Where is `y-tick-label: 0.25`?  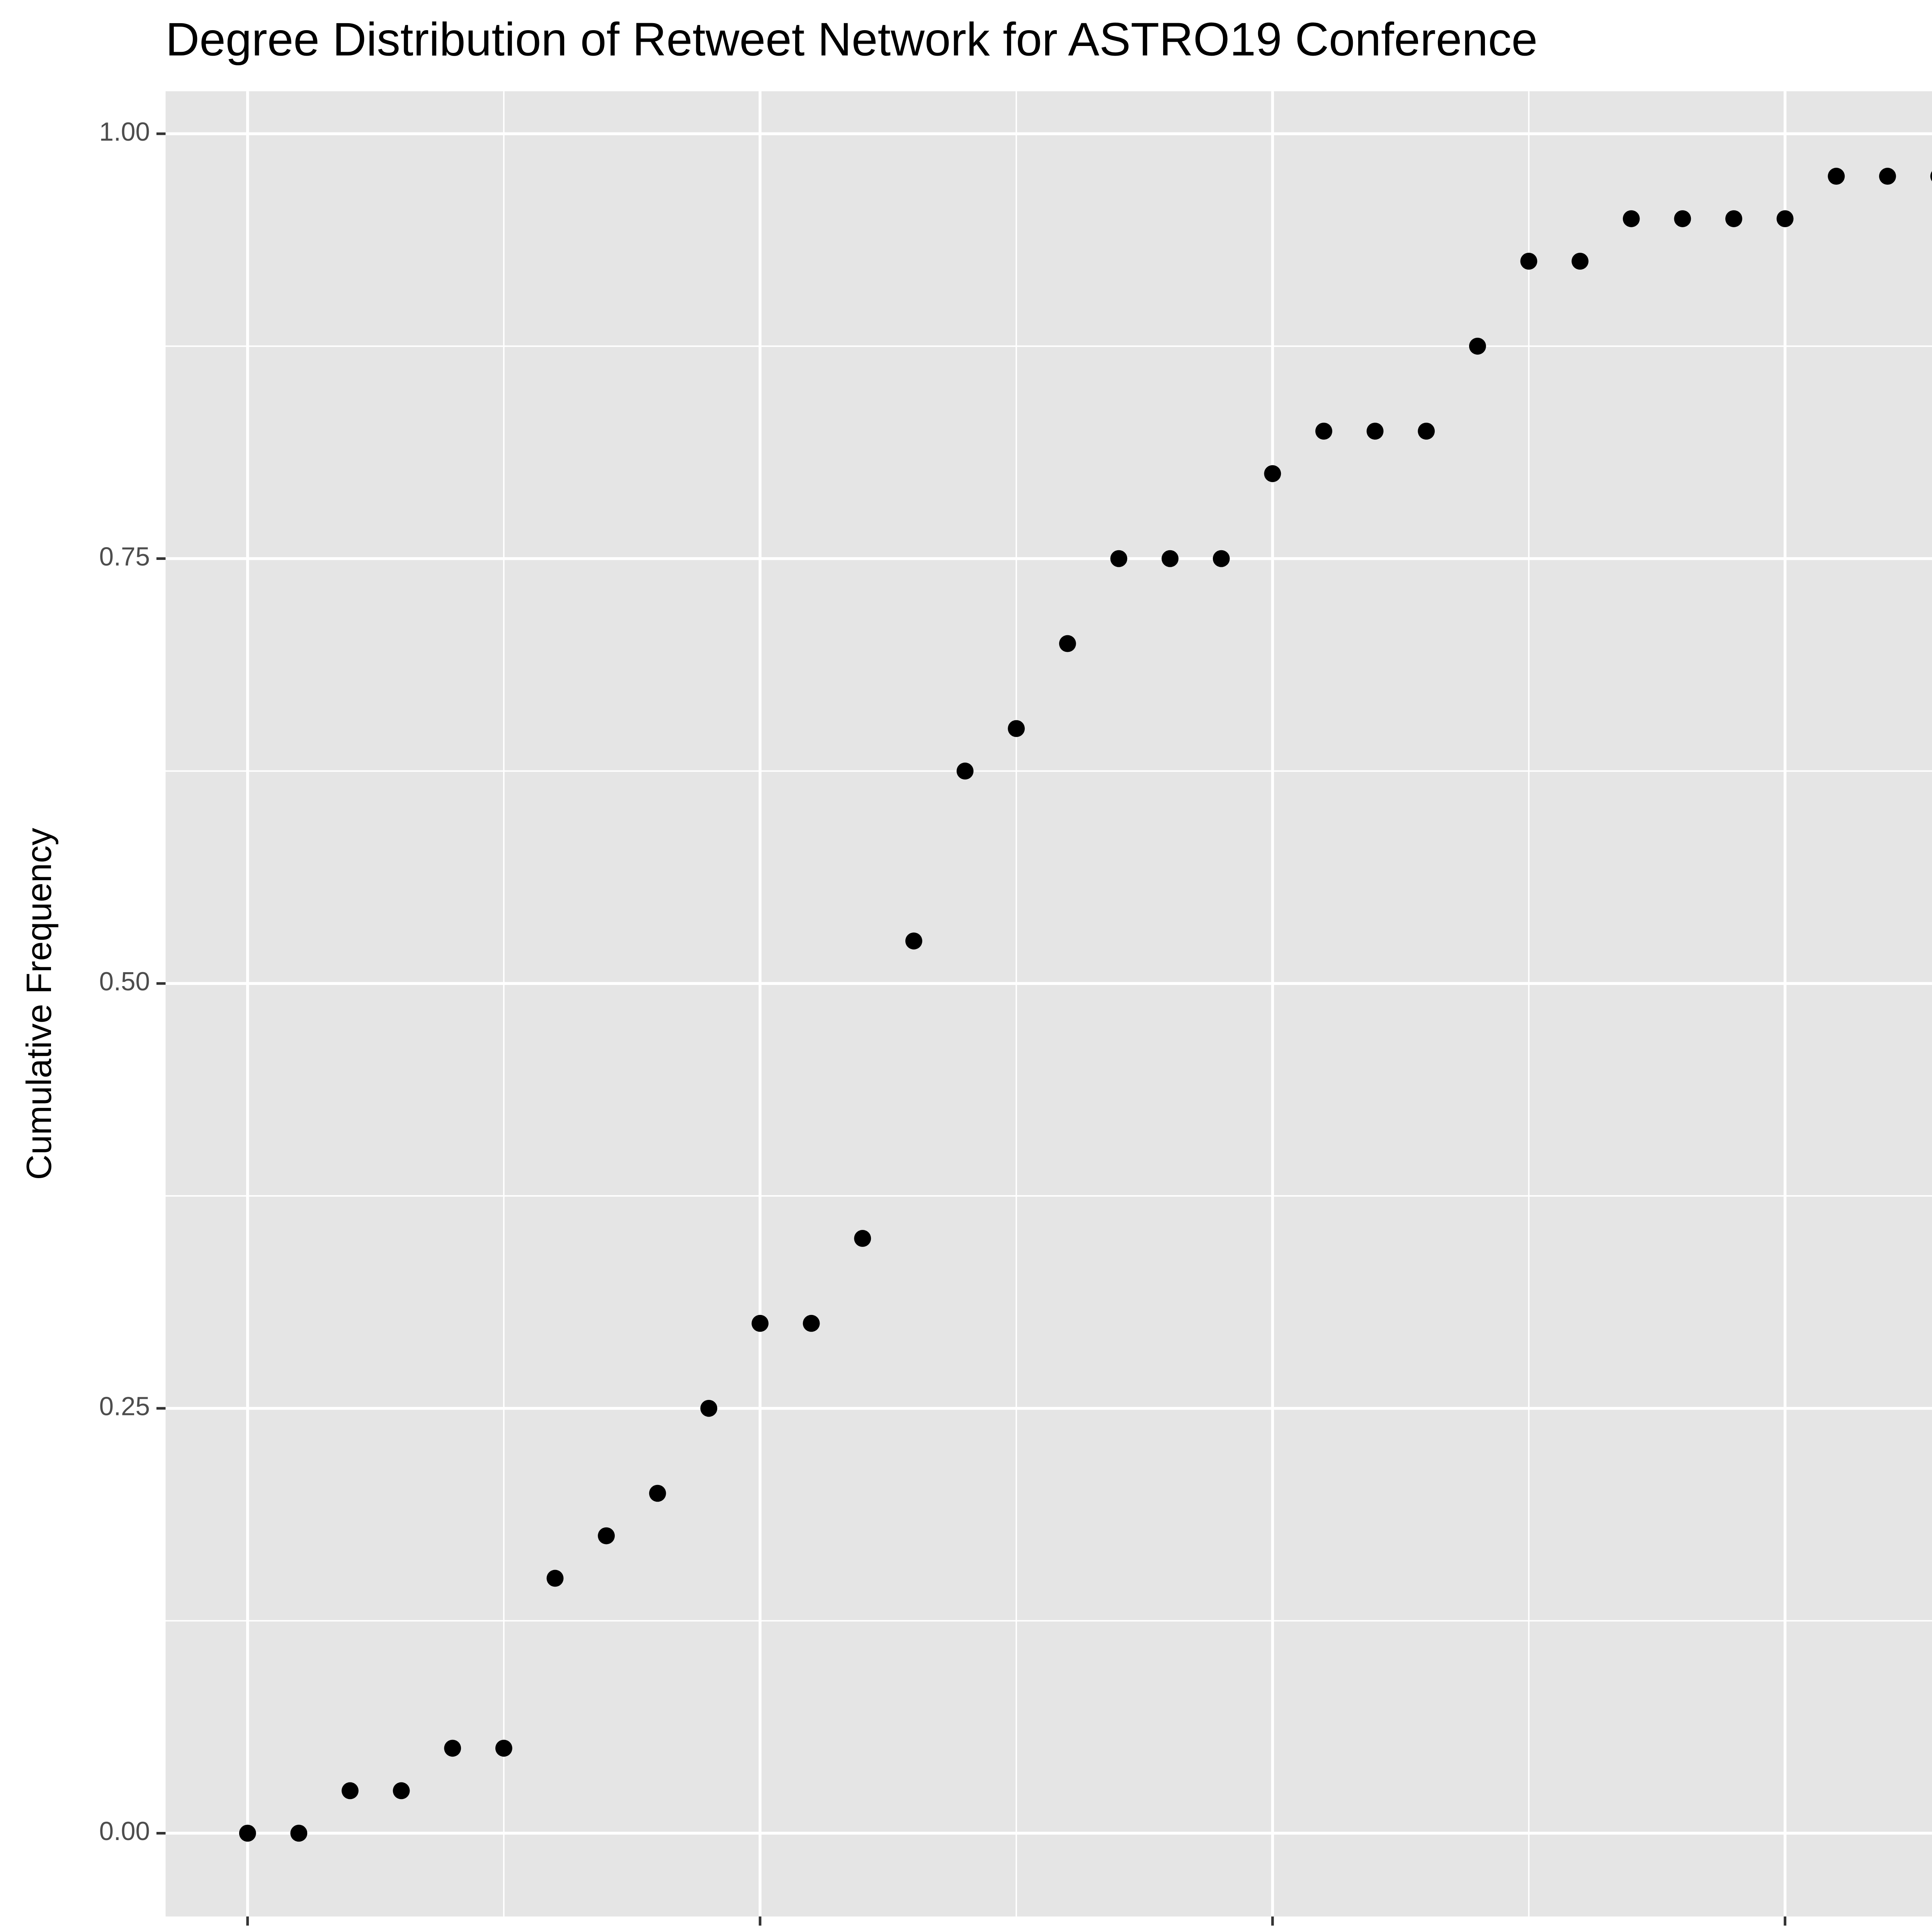 y-tick-label: 0.25 is located at coordinates (125, 1406).